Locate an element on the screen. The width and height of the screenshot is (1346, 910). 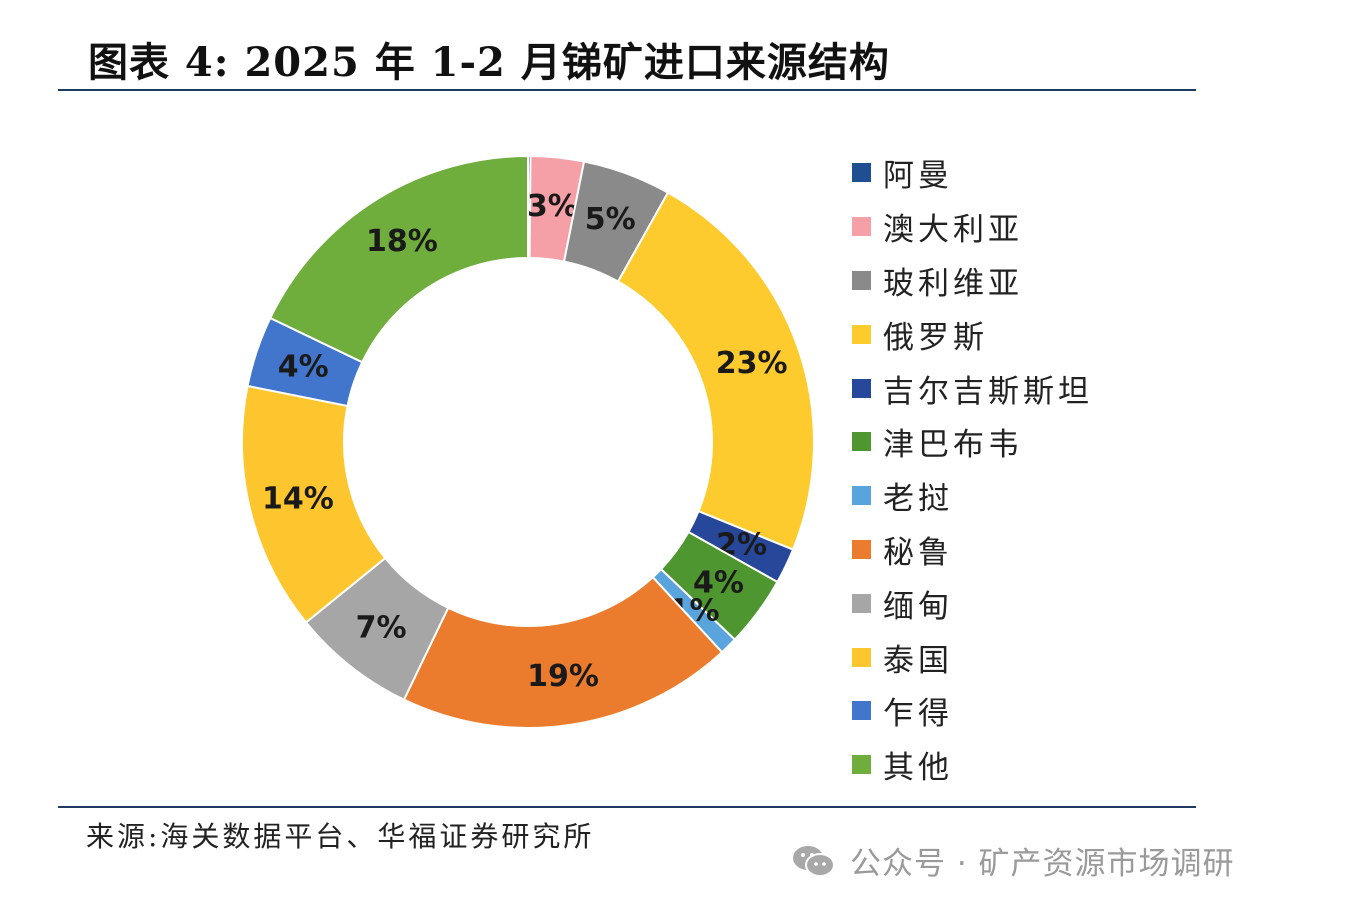
legend-label: 津巴布韦 is located at coordinates (953, 445).